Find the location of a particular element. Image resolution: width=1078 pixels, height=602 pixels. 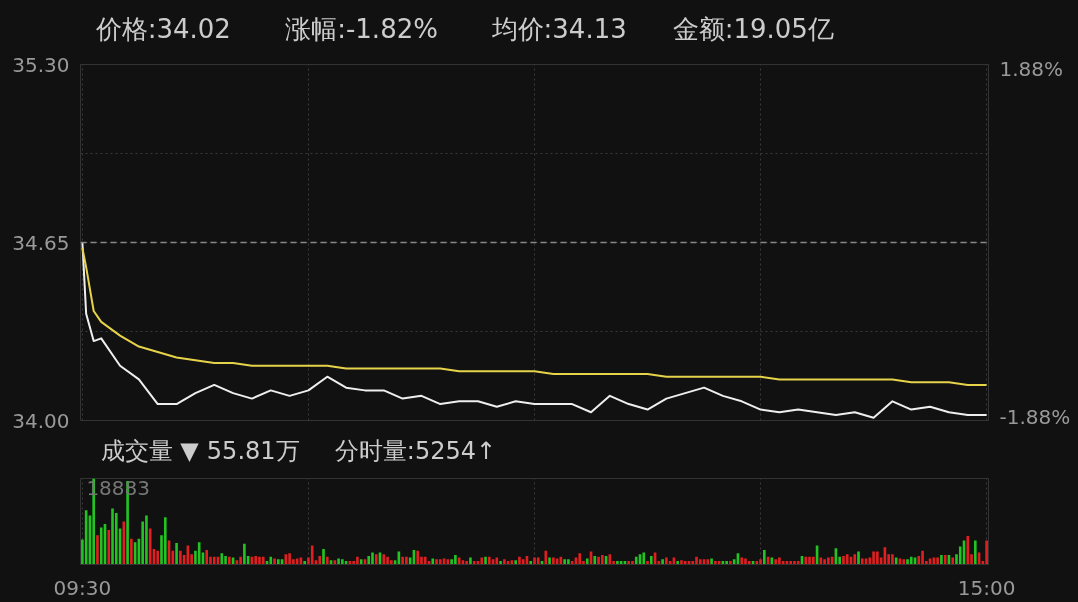

y-tick-label: 34.00 is located at coordinates (41, 420).